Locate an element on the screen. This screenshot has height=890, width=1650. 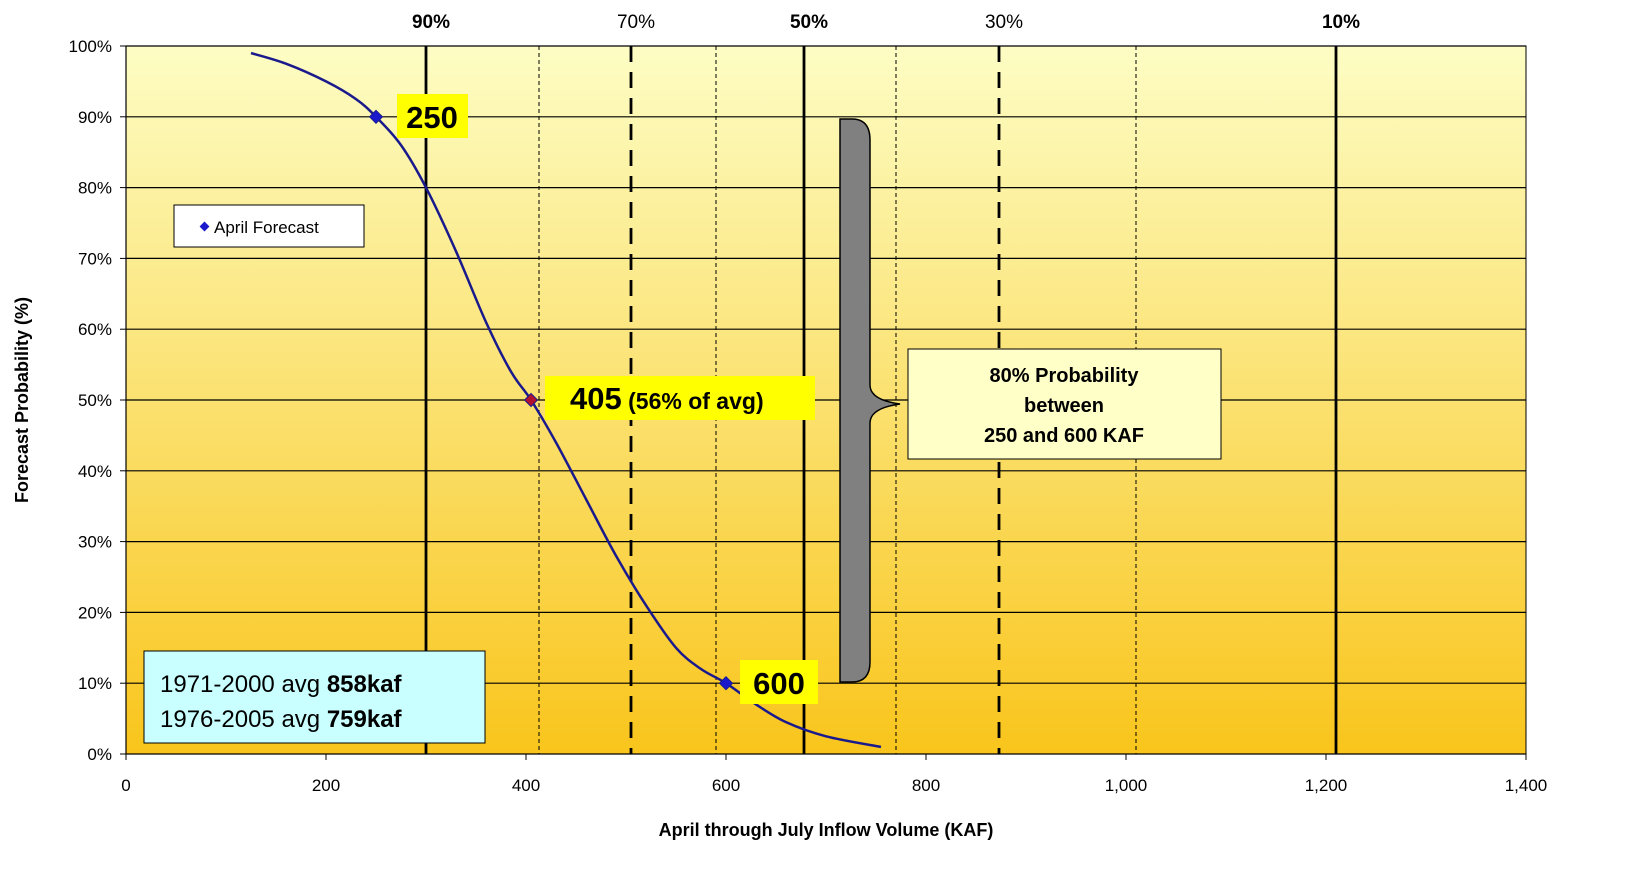
average-info-box-bg is located at coordinates (314, 697).